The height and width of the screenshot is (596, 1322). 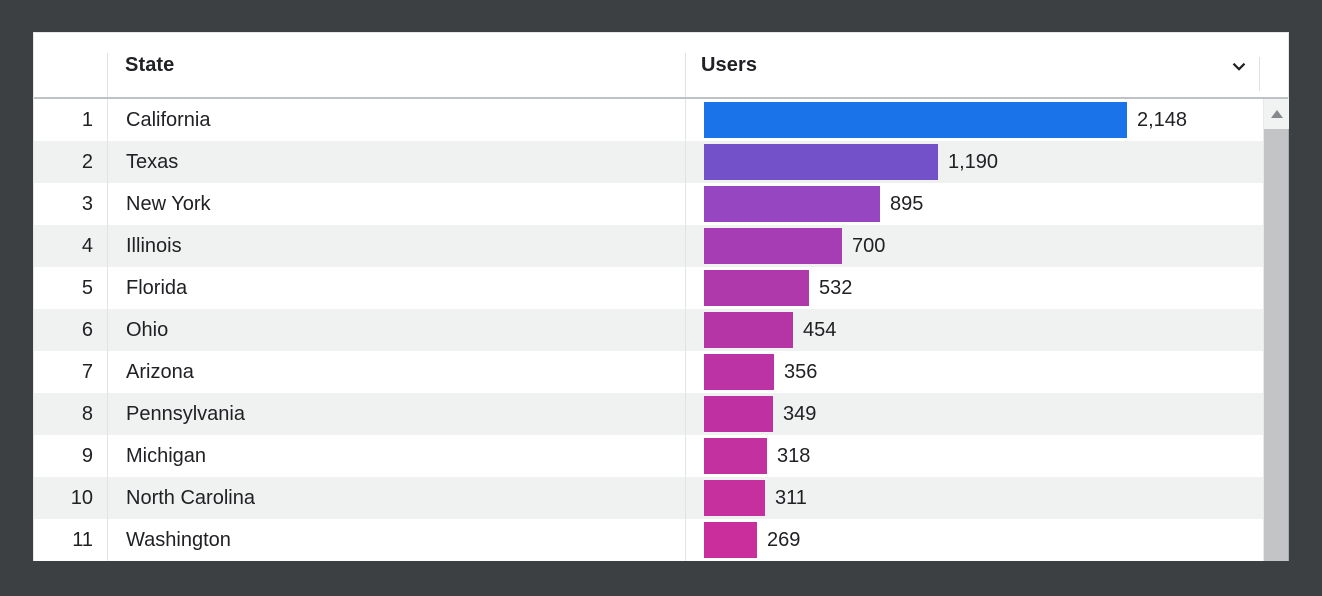 What do you see at coordinates (87, 455) in the screenshot?
I see `row-rank: 9` at bounding box center [87, 455].